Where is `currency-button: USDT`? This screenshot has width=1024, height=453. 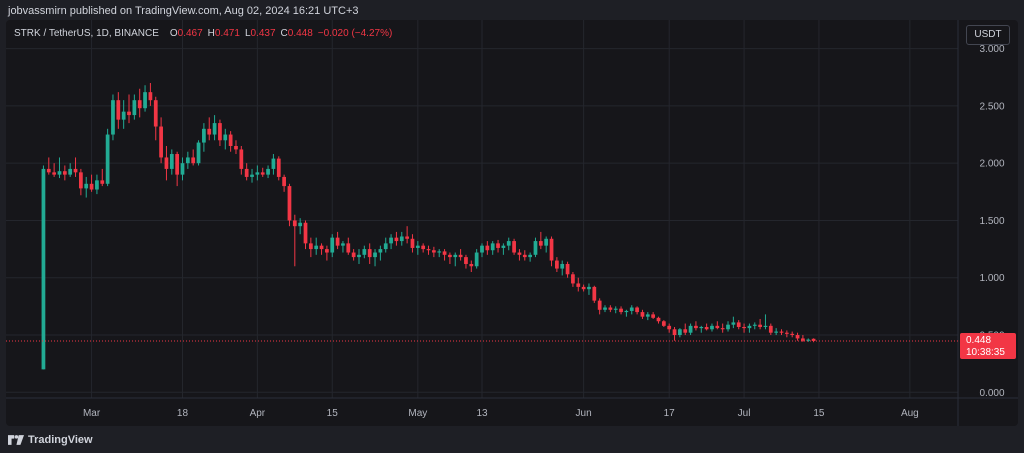
currency-button: USDT is located at coordinates (988, 35).